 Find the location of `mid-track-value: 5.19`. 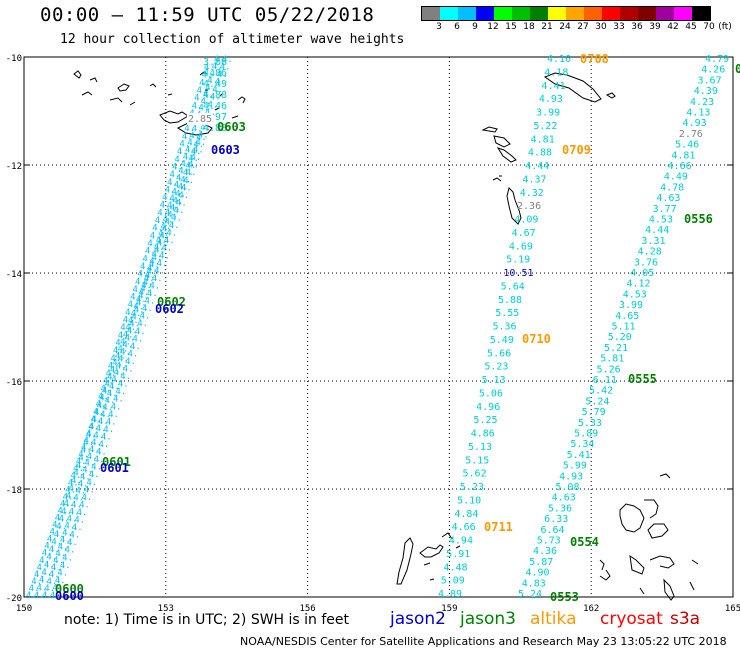

mid-track-value: 5.19 is located at coordinates (518, 260).